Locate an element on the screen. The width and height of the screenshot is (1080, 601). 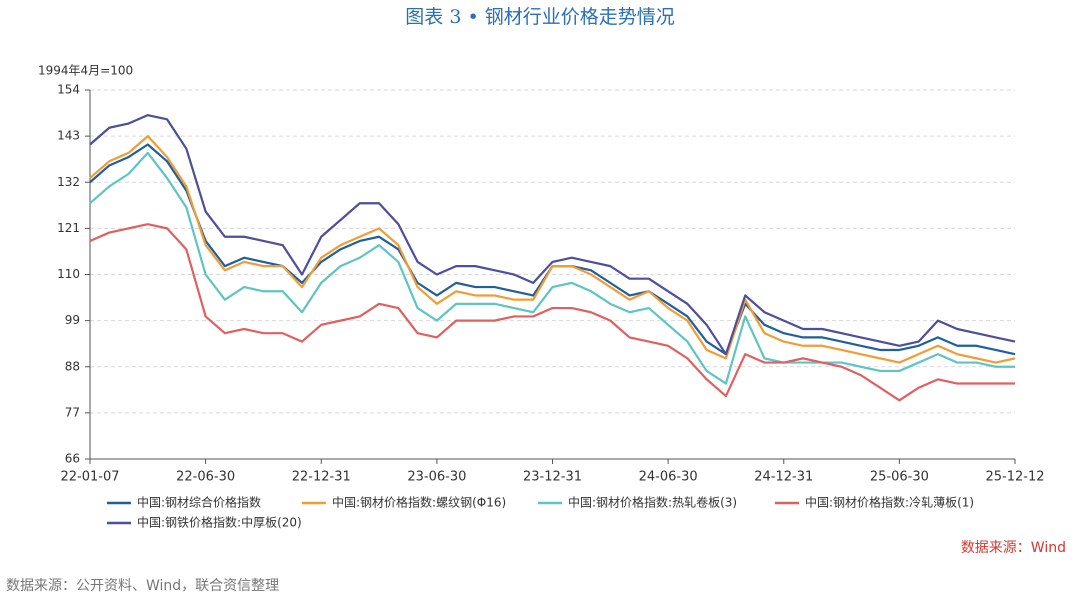
y-tick-label: 88 is located at coordinates (72, 366).